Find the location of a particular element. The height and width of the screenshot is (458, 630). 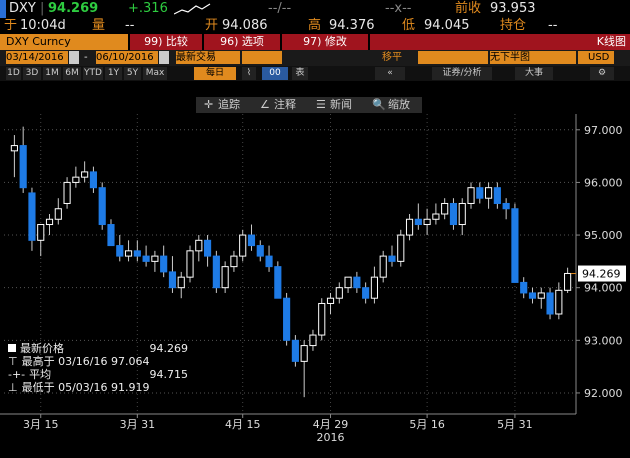

last-price-swatch is located at coordinates (12, 348).